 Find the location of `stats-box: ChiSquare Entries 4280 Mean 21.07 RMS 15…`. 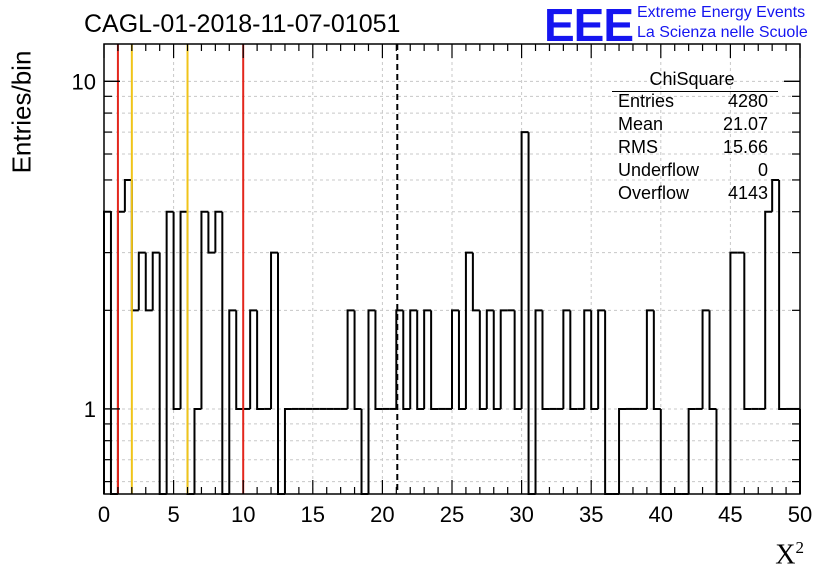

stats-box: ChiSquare Entries 4280 Mean 21.07 RMS 15… is located at coordinates (695, 136).